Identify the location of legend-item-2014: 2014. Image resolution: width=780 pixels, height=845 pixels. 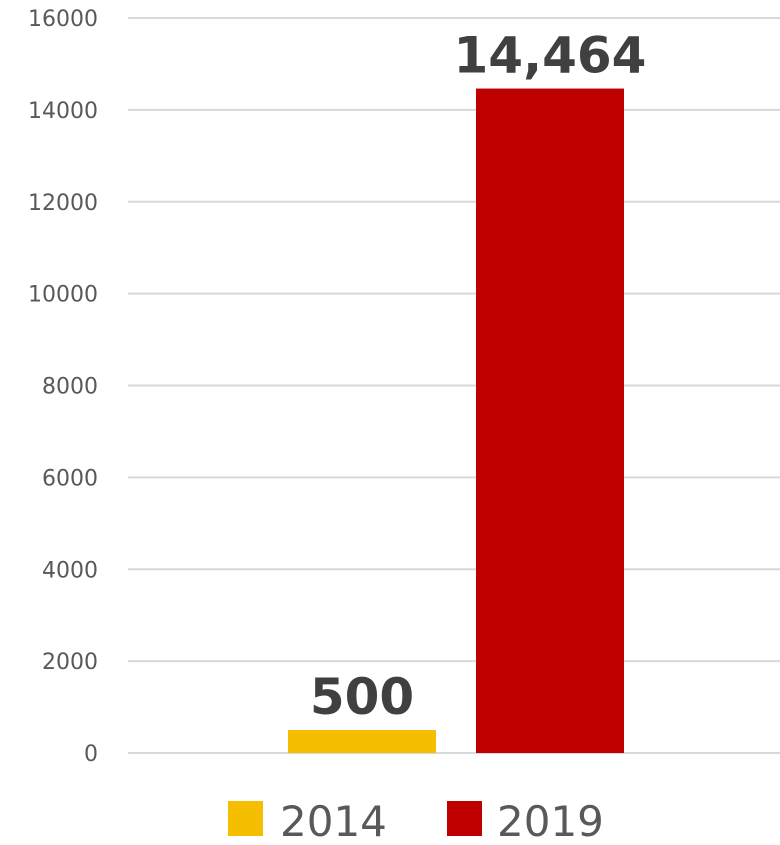
(307, 821).